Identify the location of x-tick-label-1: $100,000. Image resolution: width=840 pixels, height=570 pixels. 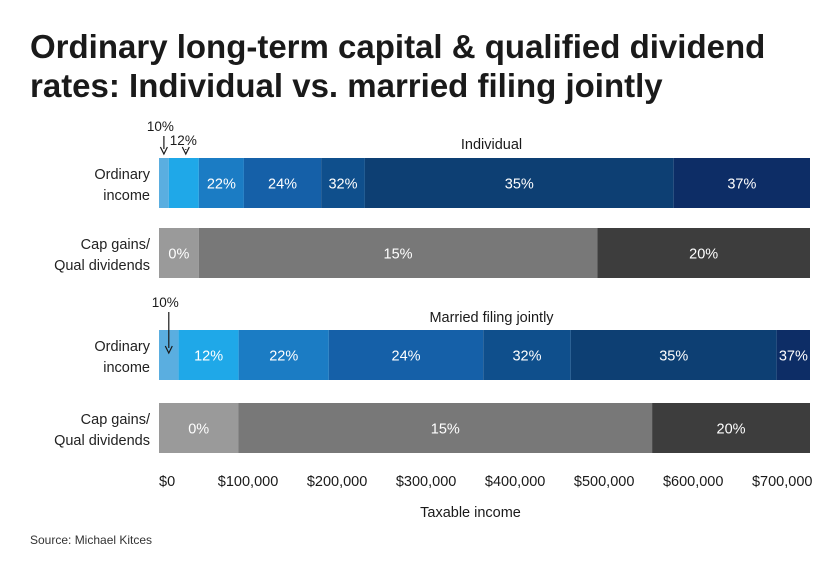
(248, 482).